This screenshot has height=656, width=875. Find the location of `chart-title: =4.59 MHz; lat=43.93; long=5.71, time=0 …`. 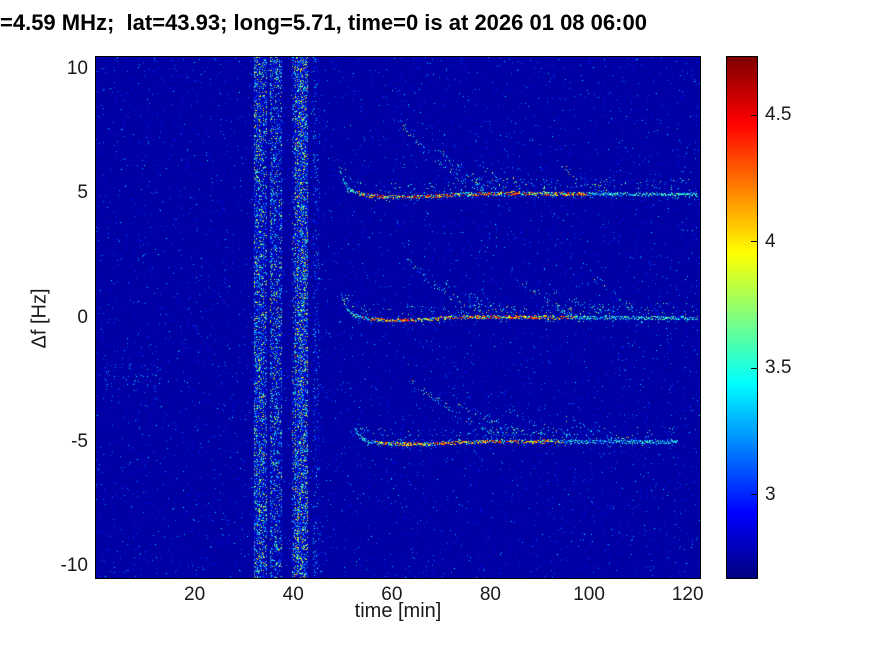

chart-title: =4.59 MHz; lat=43.93; long=5.71, time=0 … is located at coordinates (323, 22).